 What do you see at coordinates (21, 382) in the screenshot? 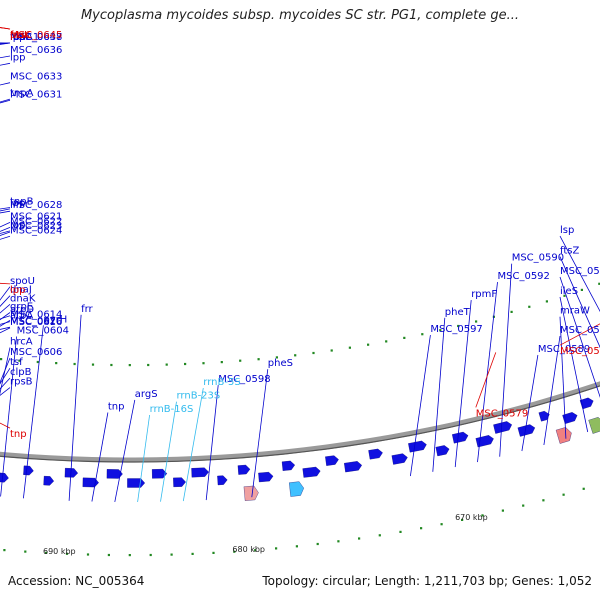
I see `forward_labels-label: rpsB` at bounding box center [21, 382].